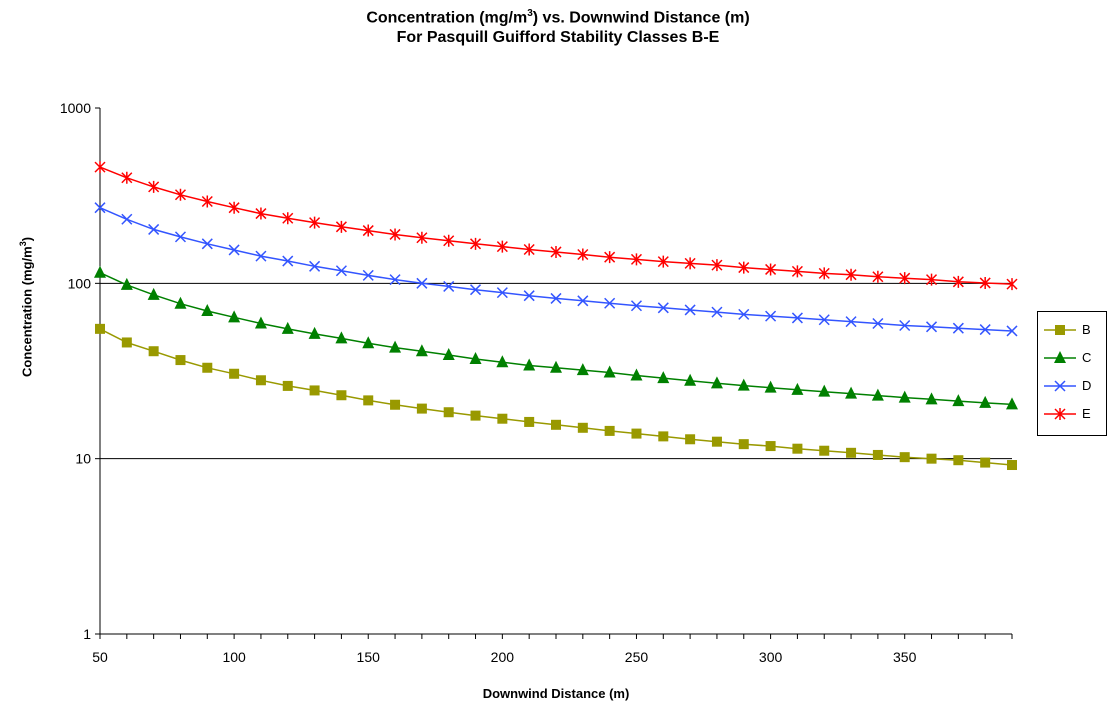 This screenshot has height=710, width=1116. I want to click on legend-swatch-D, so click(1060, 386).